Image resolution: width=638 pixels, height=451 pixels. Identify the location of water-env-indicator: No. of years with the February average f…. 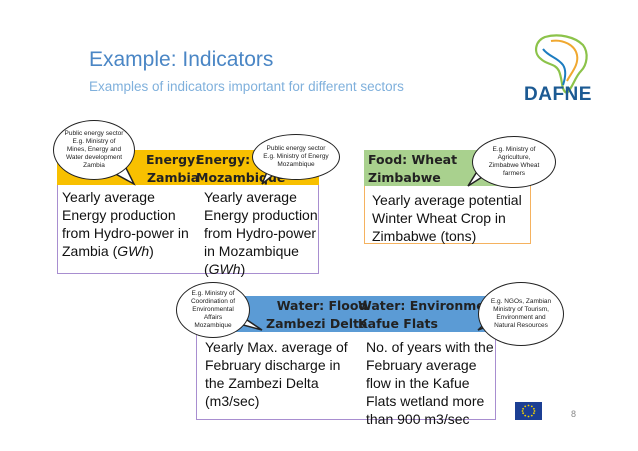
(430, 383).